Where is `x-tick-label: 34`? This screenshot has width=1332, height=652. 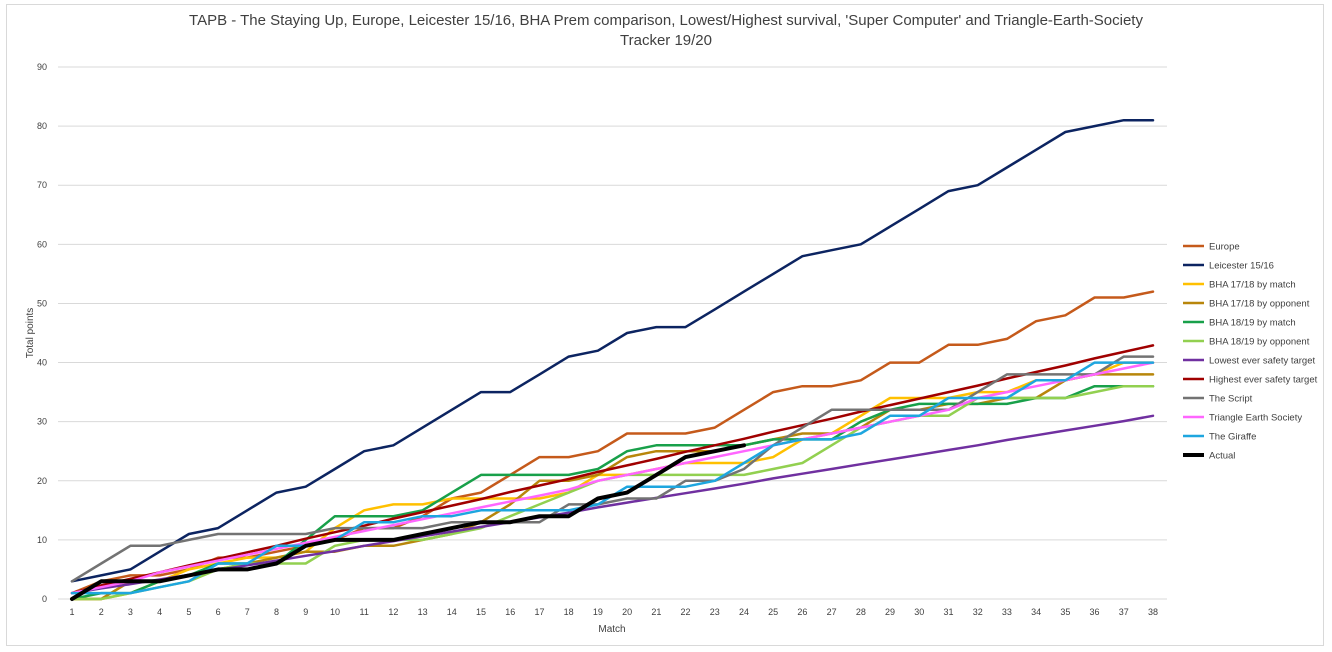 x-tick-label: 34 is located at coordinates (1036, 612).